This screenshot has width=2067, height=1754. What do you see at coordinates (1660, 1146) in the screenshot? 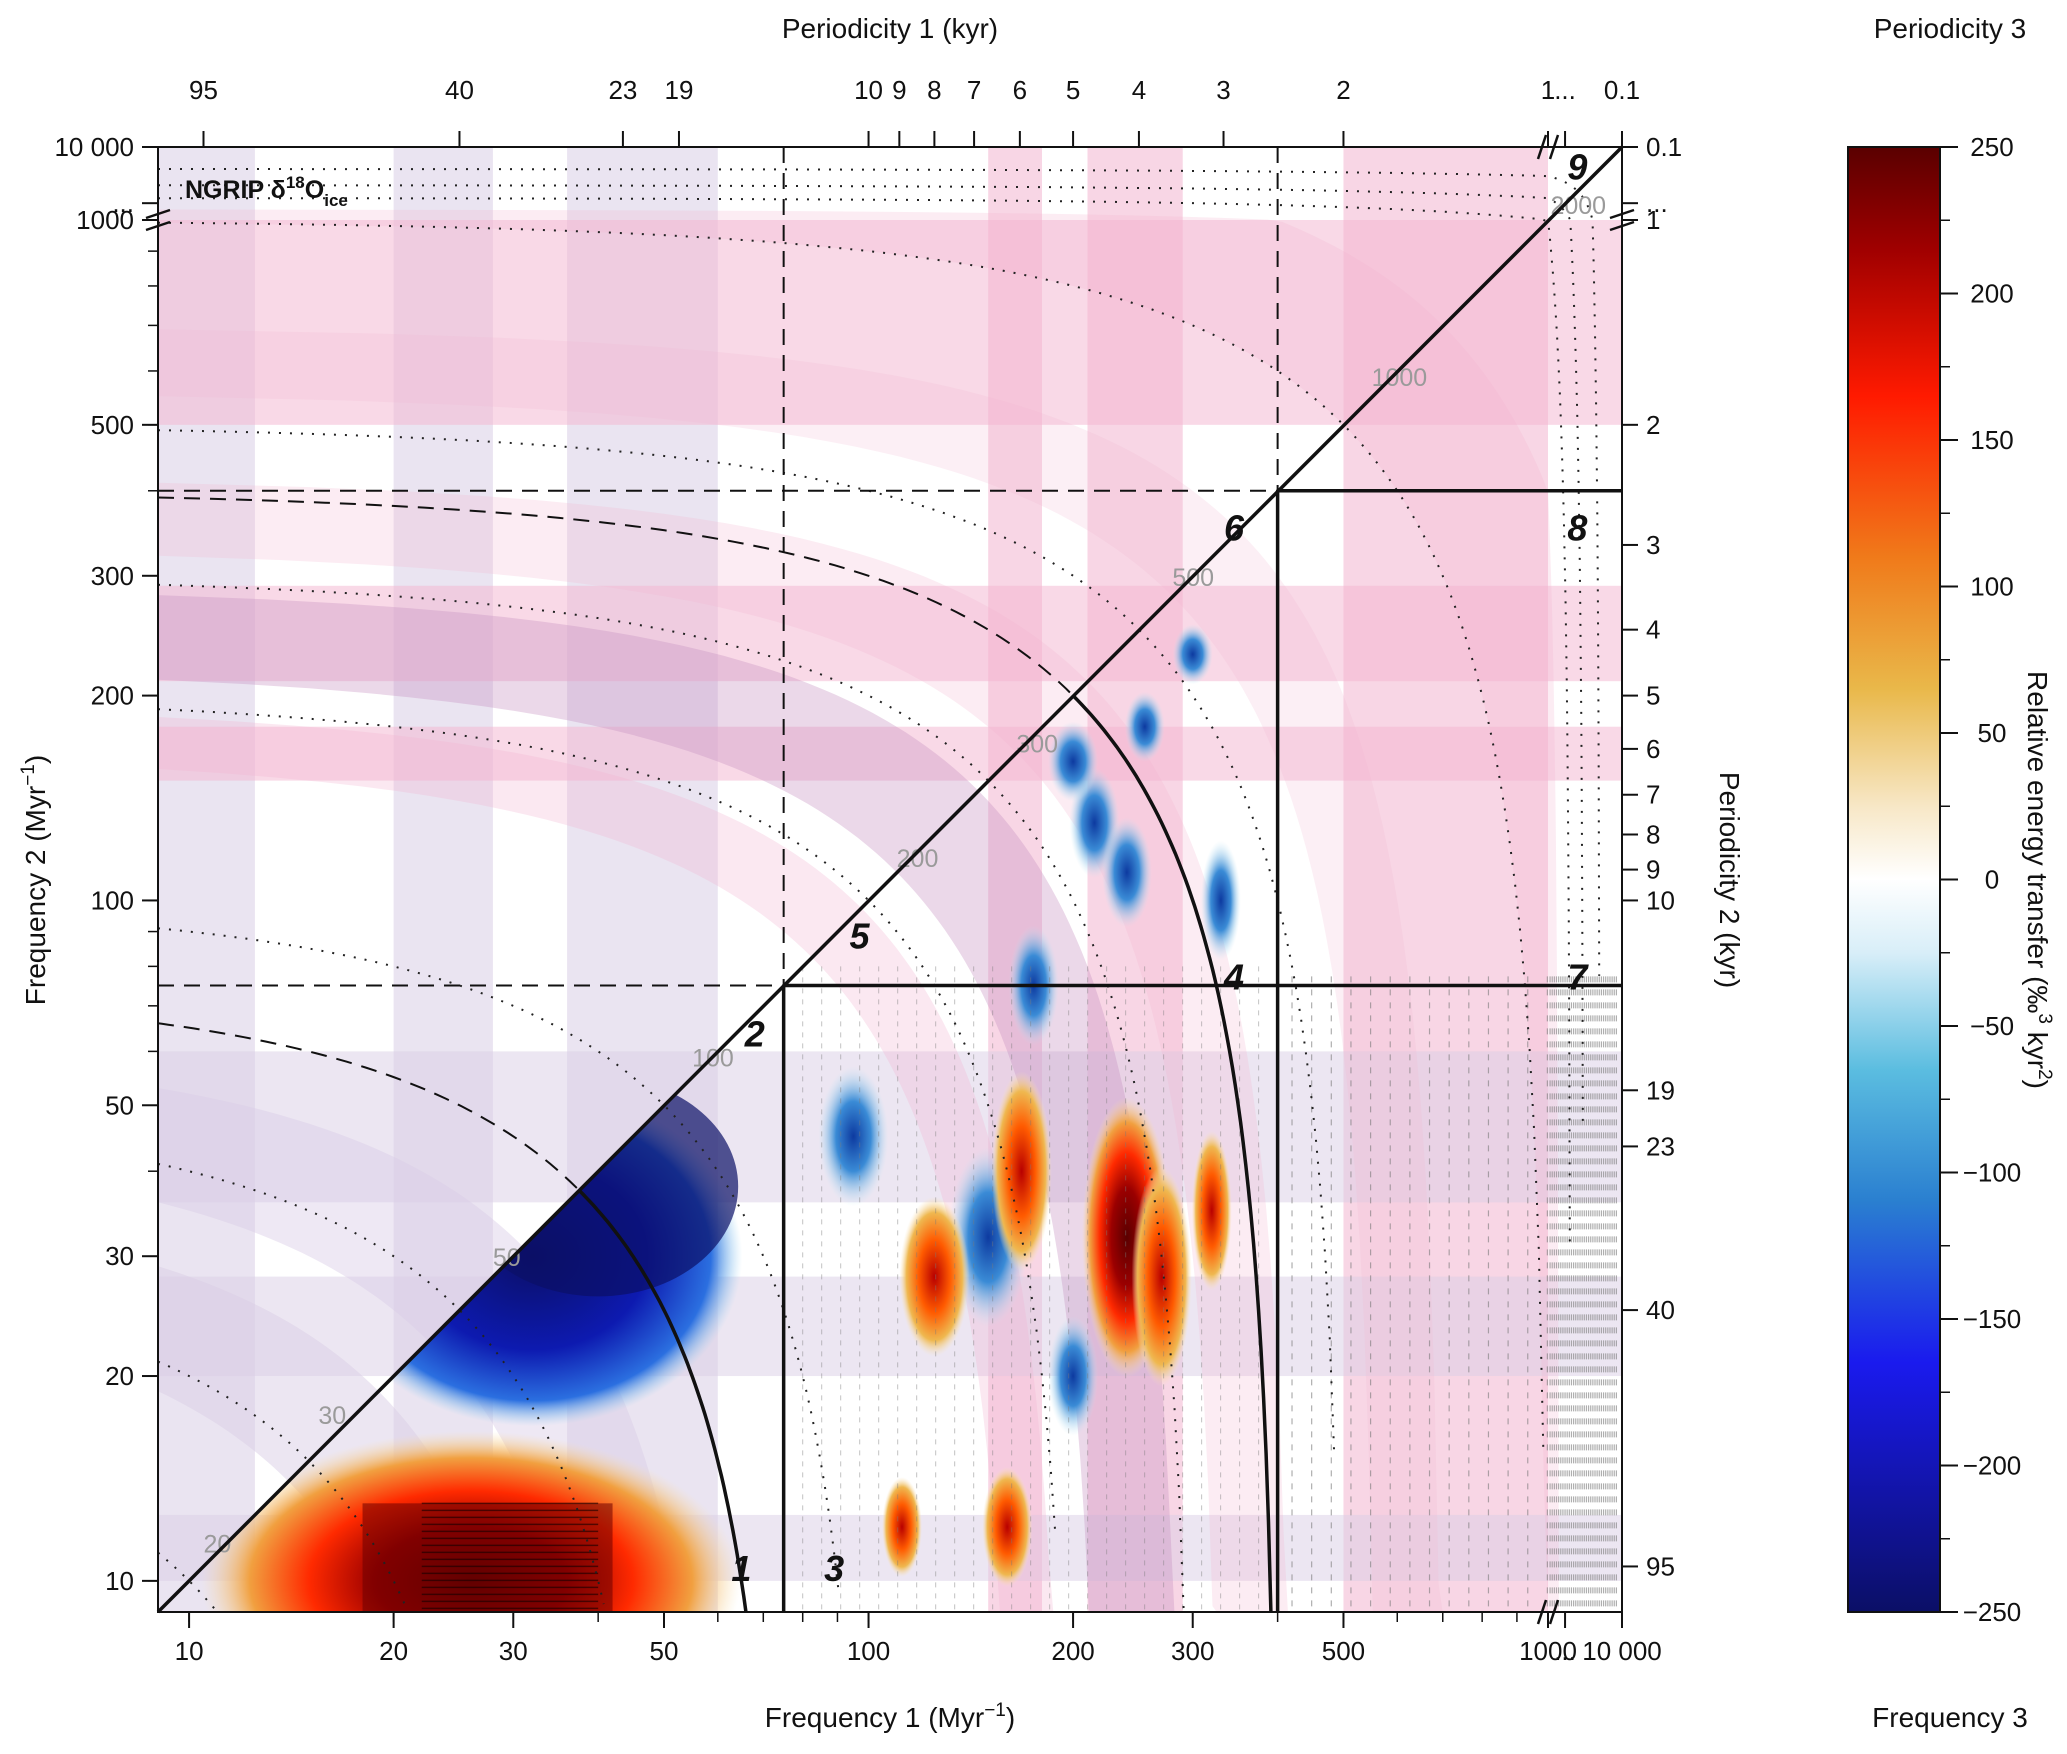
I see `right-tick-label: 23` at bounding box center [1660, 1146].